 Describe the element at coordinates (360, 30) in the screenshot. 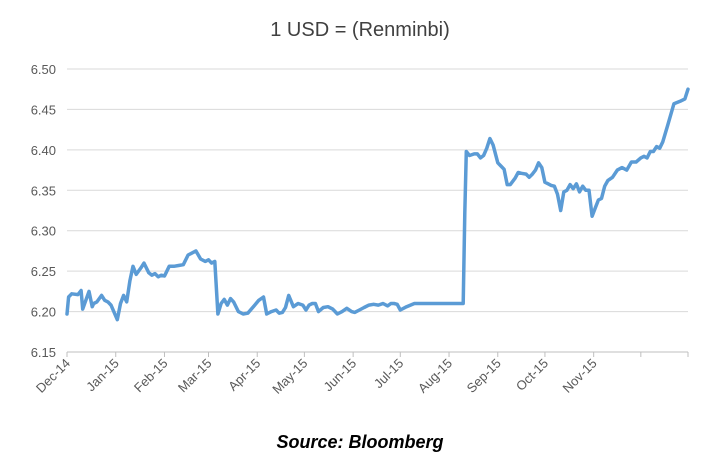

I see `chart-title: 1 USD = (Renminbi)` at that location.